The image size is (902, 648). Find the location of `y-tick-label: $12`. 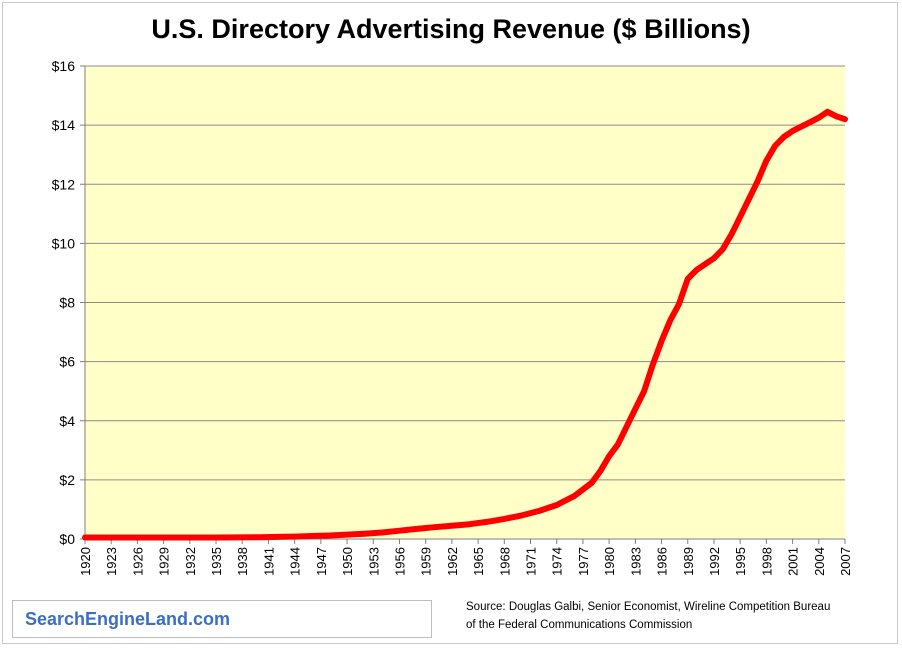

y-tick-label: $12 is located at coordinates (64, 184).